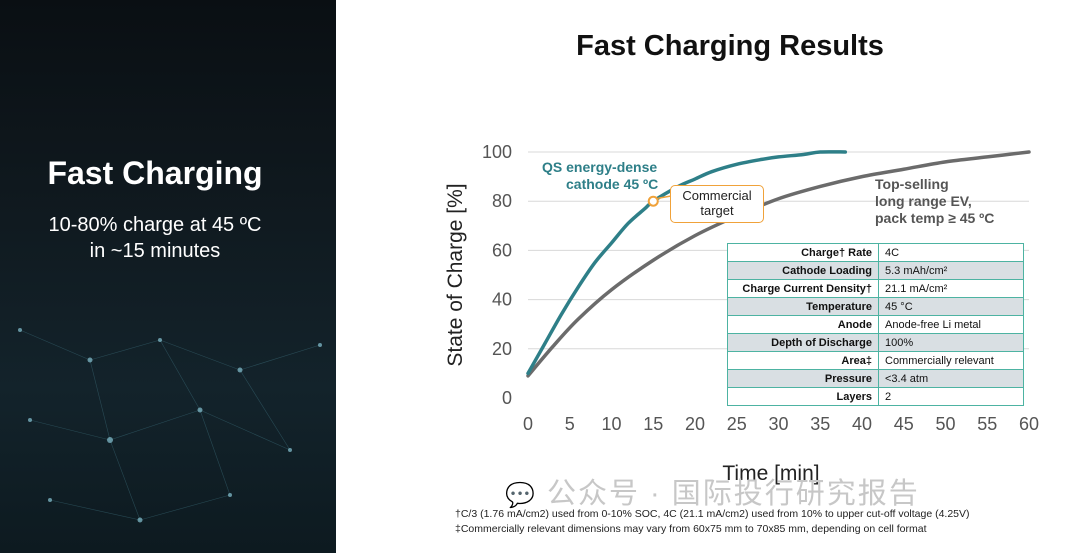 The height and width of the screenshot is (553, 1080). I want to click on ev-series-label-line2: long range EV,, so click(923, 201).